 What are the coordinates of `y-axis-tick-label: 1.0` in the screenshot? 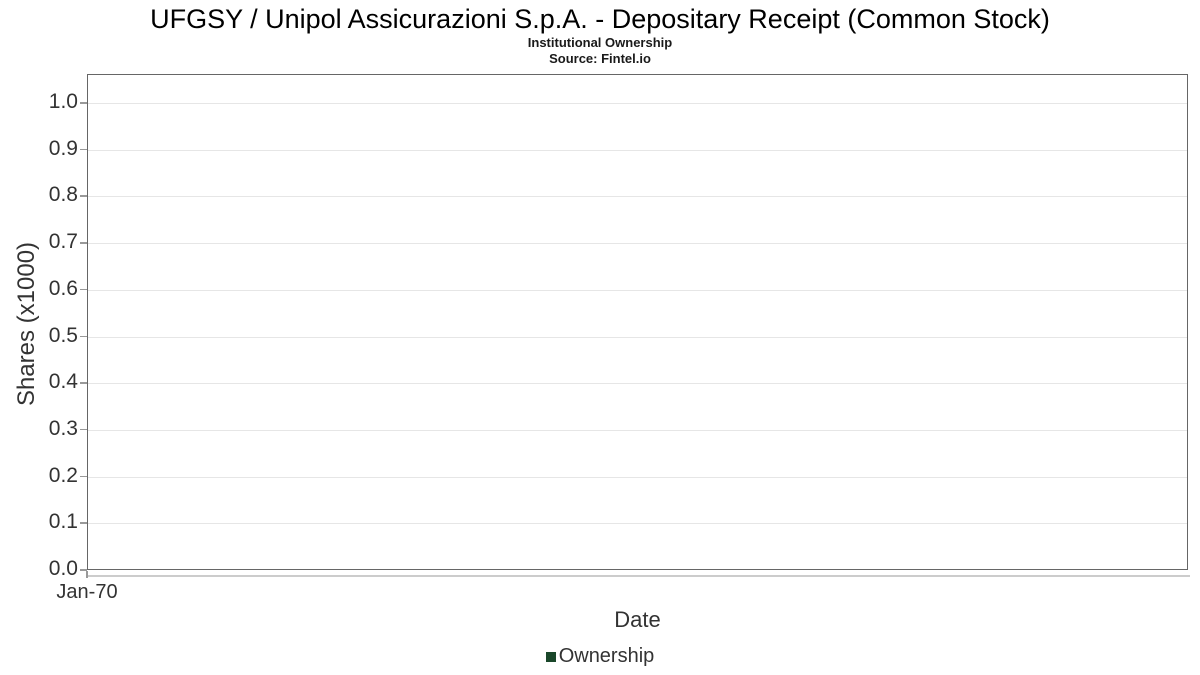 It's located at (63, 101).